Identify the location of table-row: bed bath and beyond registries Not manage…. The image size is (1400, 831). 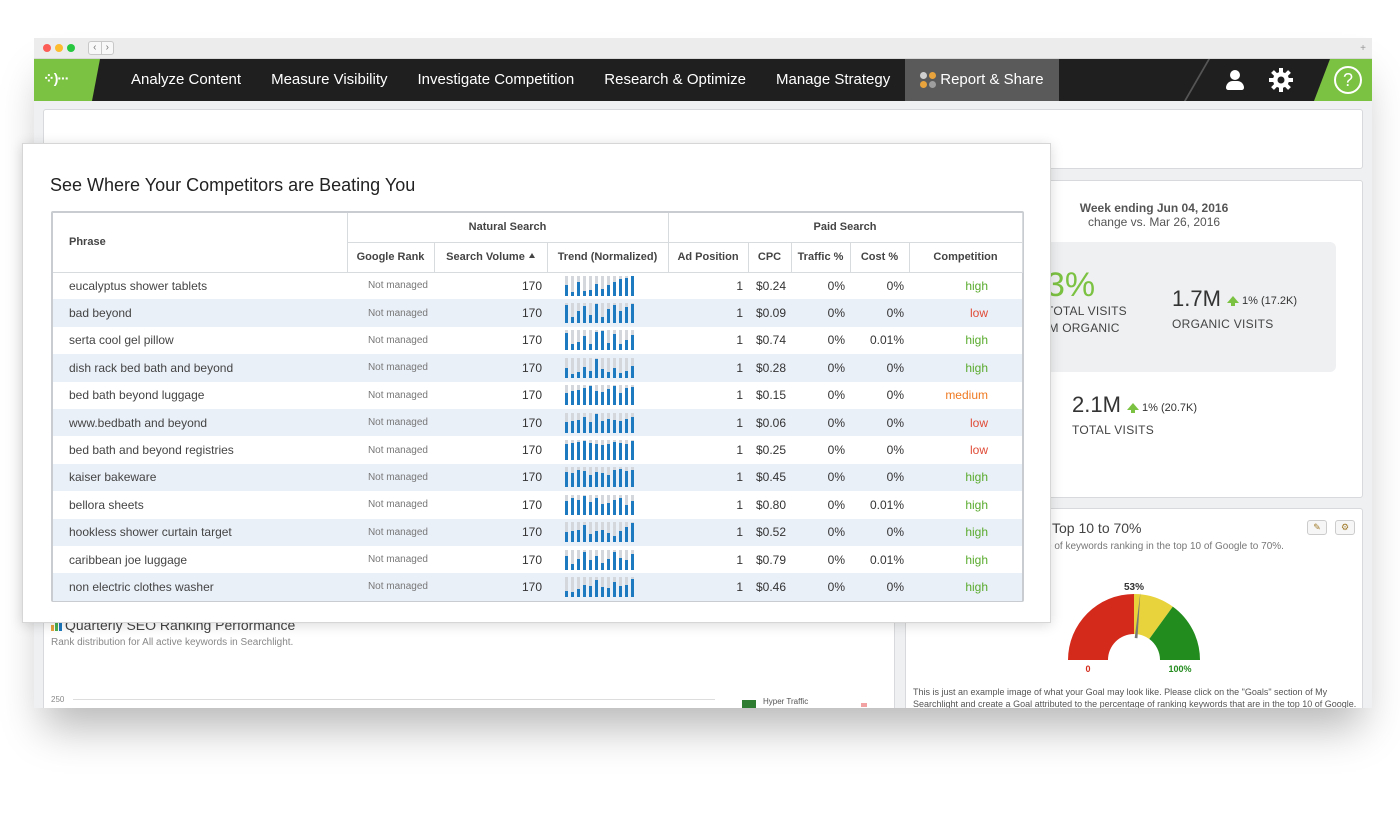
(537, 449).